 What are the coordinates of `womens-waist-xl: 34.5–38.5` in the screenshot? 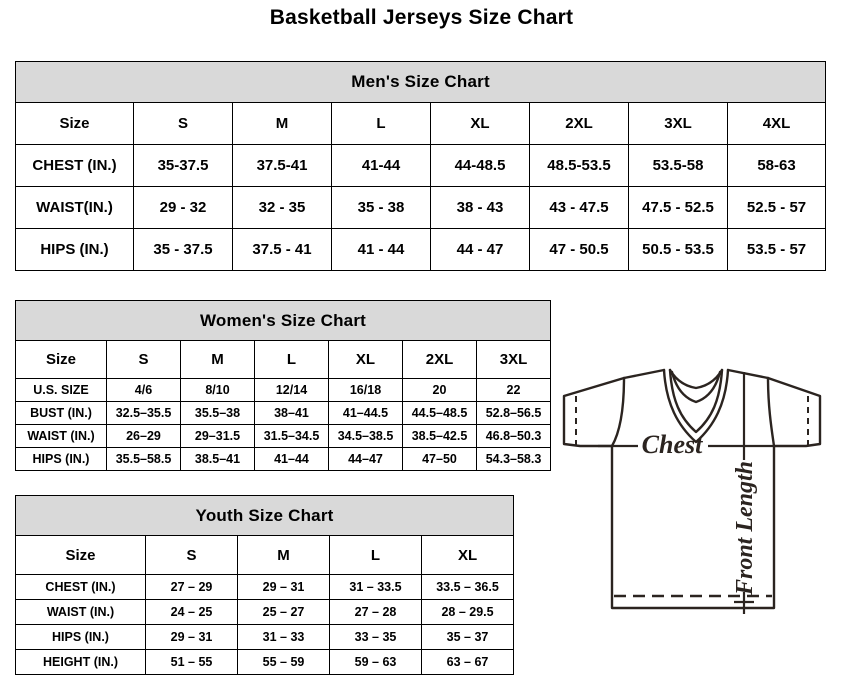 It's located at (365, 436).